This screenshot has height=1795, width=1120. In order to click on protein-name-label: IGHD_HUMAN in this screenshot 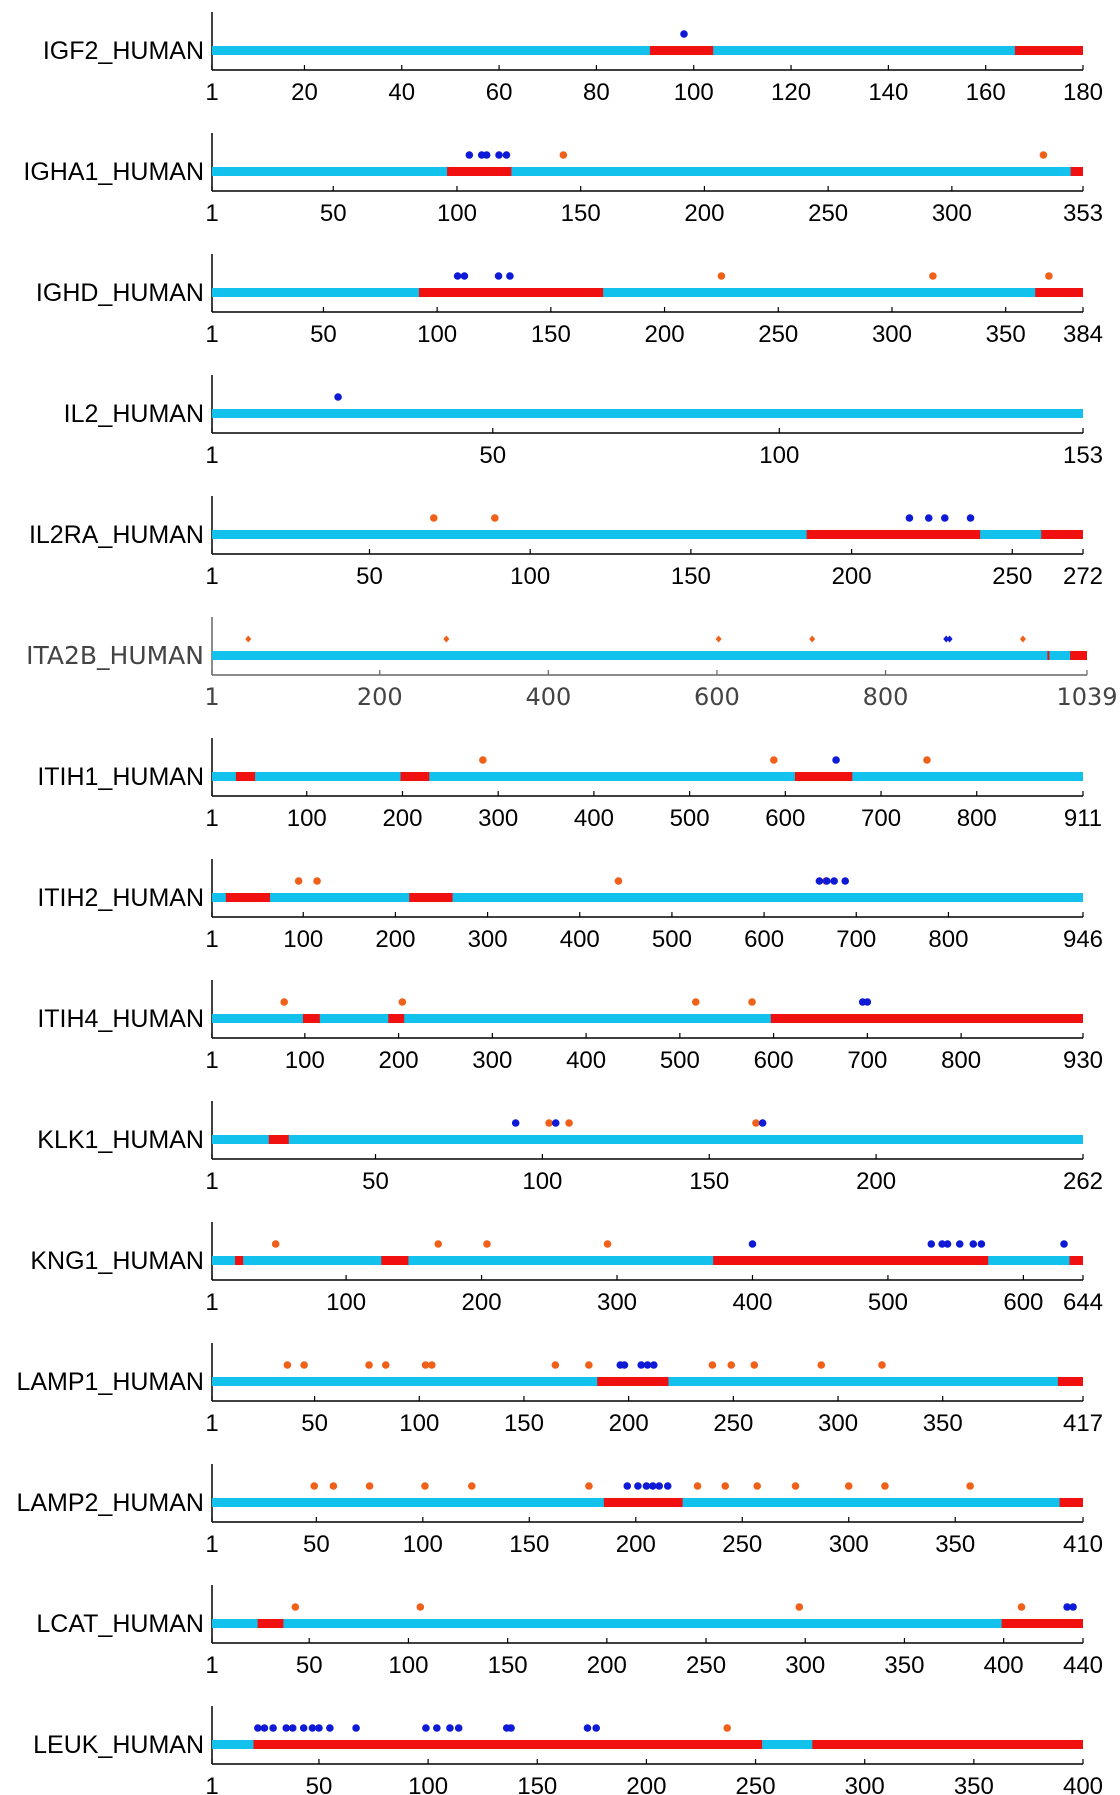, I will do `click(120, 293)`.